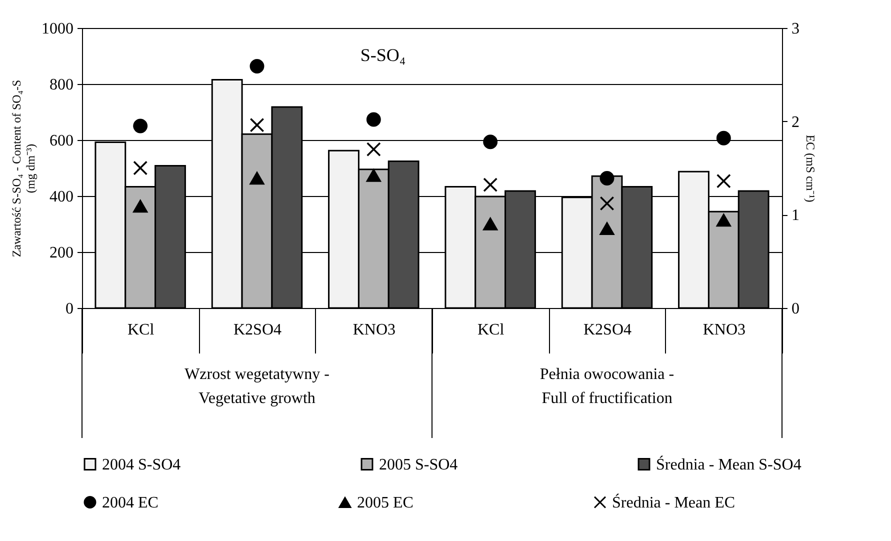 The width and height of the screenshot is (891, 541). I want to click on legend-label: 2004 S-SO4, so click(141, 465).